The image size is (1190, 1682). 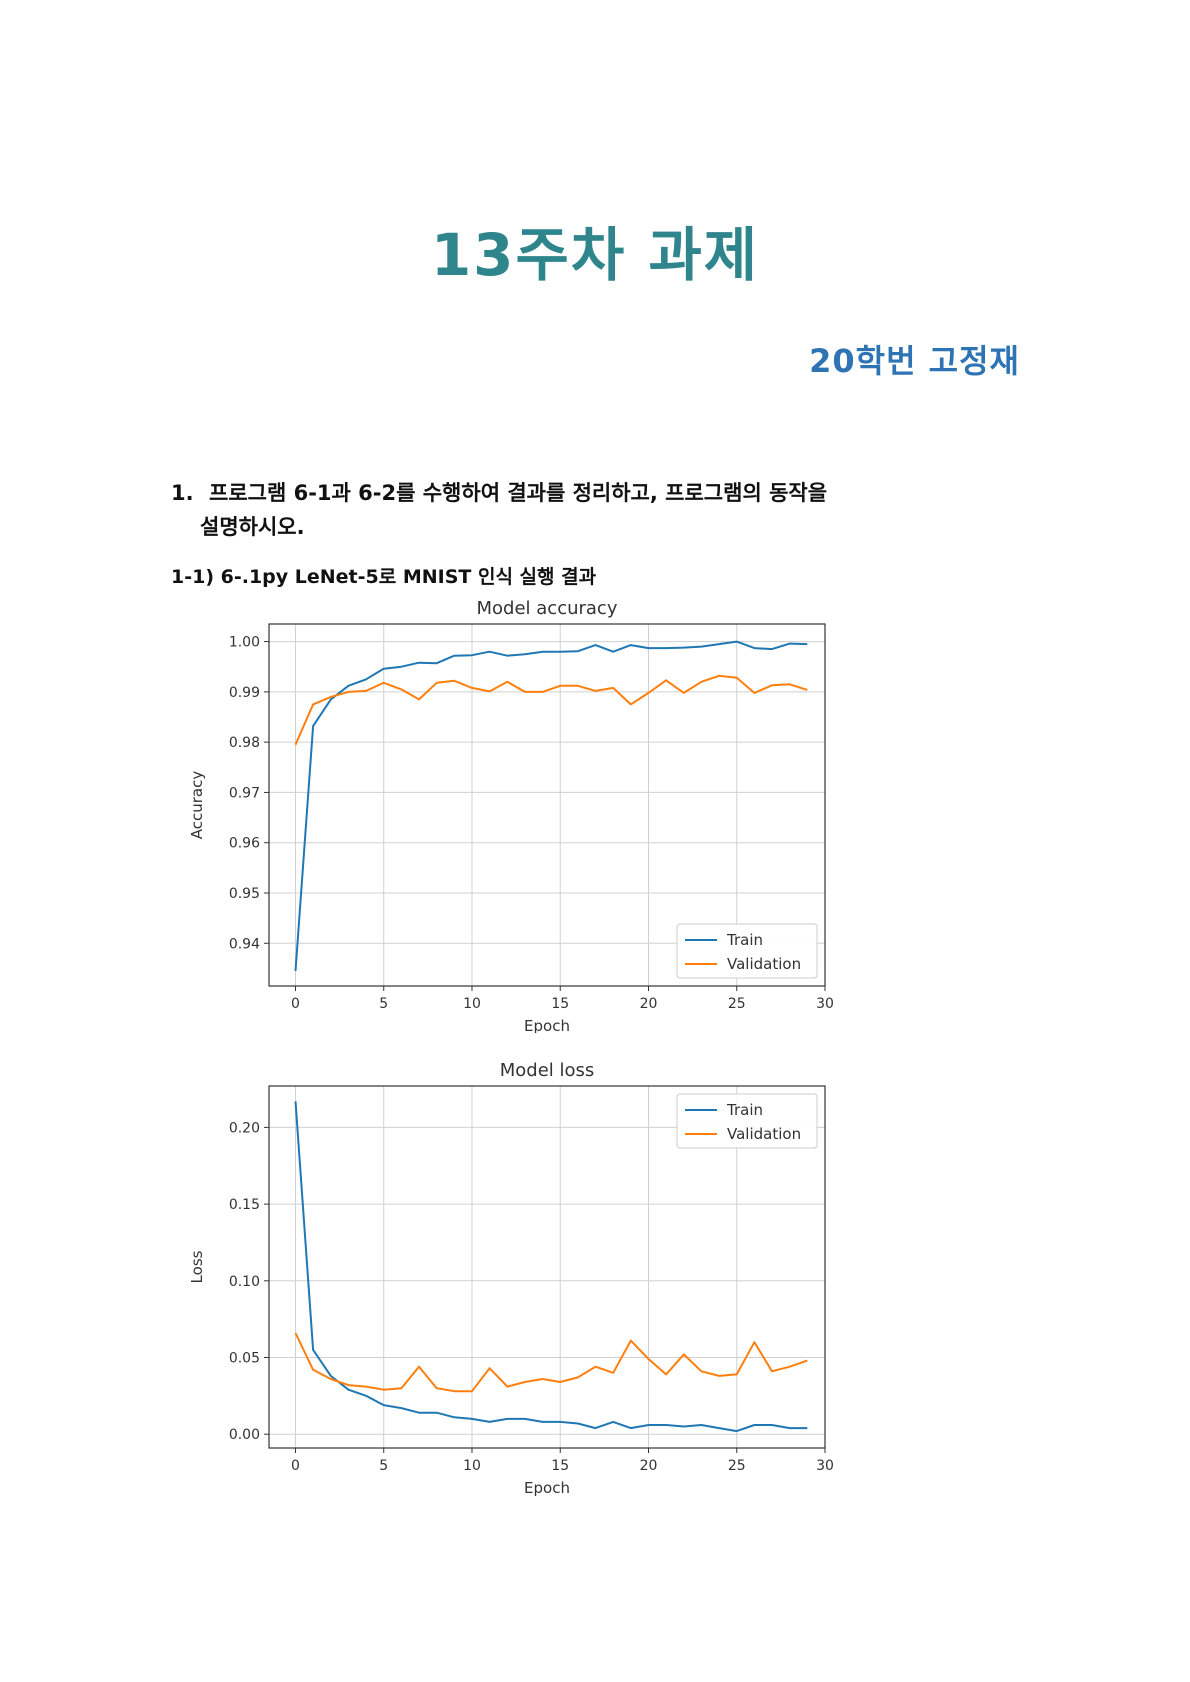 What do you see at coordinates (244, 1128) in the screenshot?
I see `y-tick-label: 0.20` at bounding box center [244, 1128].